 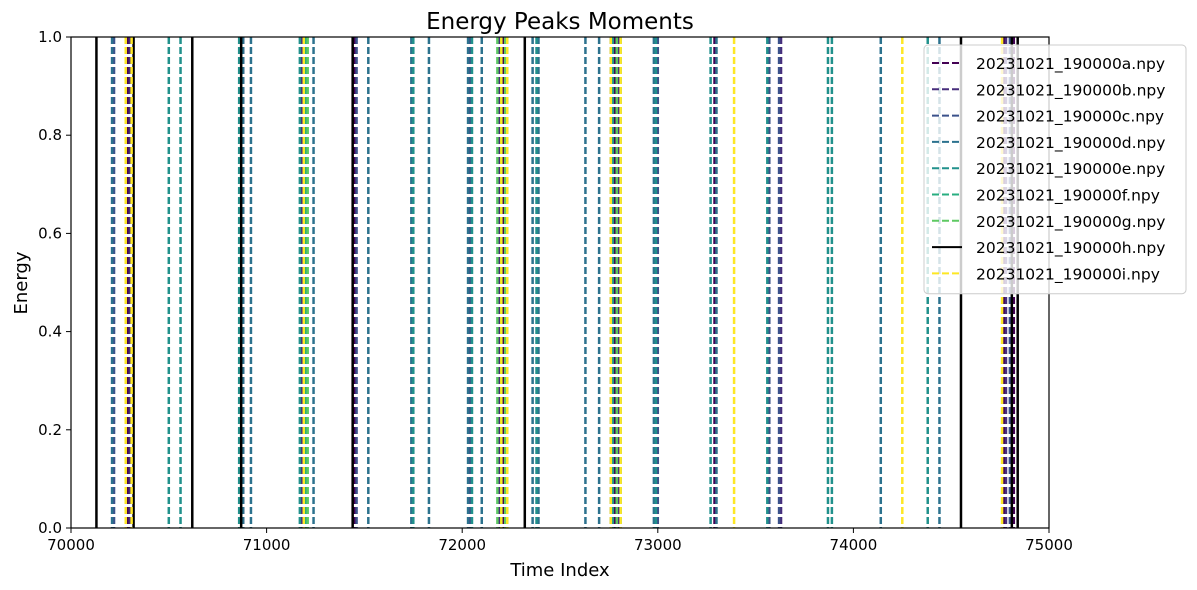 I want to click on x-tick-label: 74000, so click(x=854, y=545).